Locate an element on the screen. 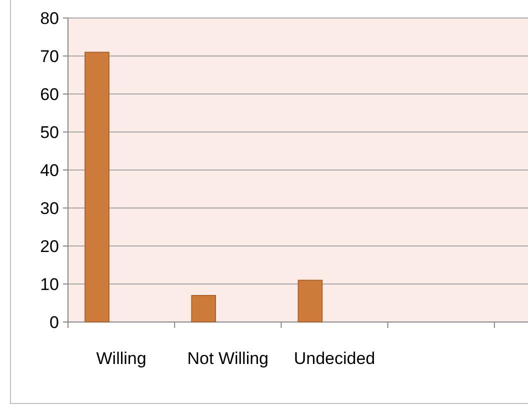 This screenshot has height=407, width=528. y-tick-label: 30 is located at coordinates (49, 208).